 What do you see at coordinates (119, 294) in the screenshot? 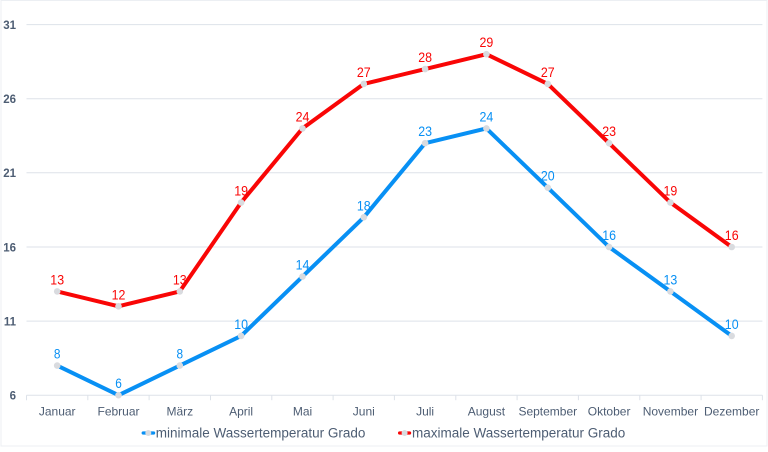
I see `svg-text: 12` at bounding box center [119, 294].